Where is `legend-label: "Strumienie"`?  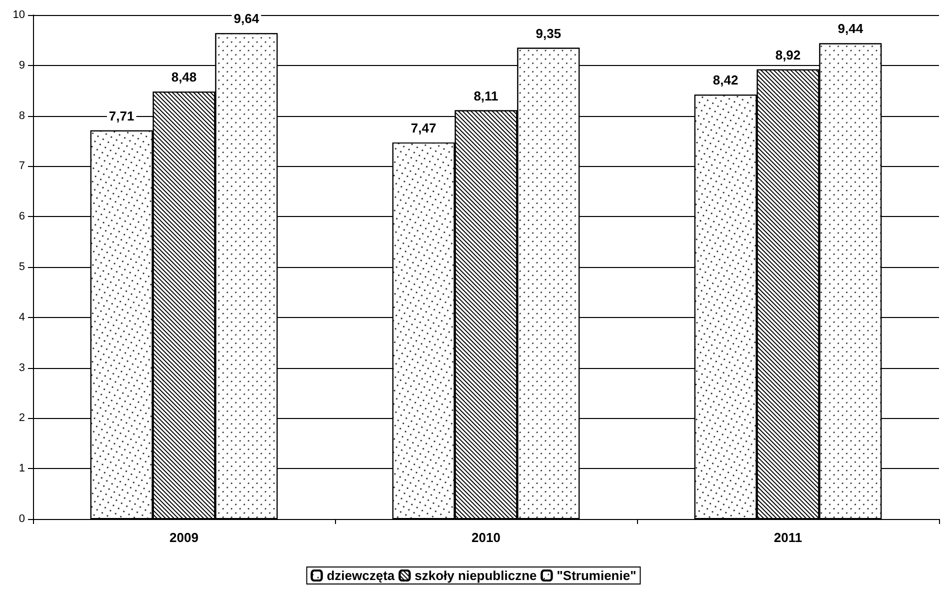 legend-label: "Strumienie" is located at coordinates (596, 575).